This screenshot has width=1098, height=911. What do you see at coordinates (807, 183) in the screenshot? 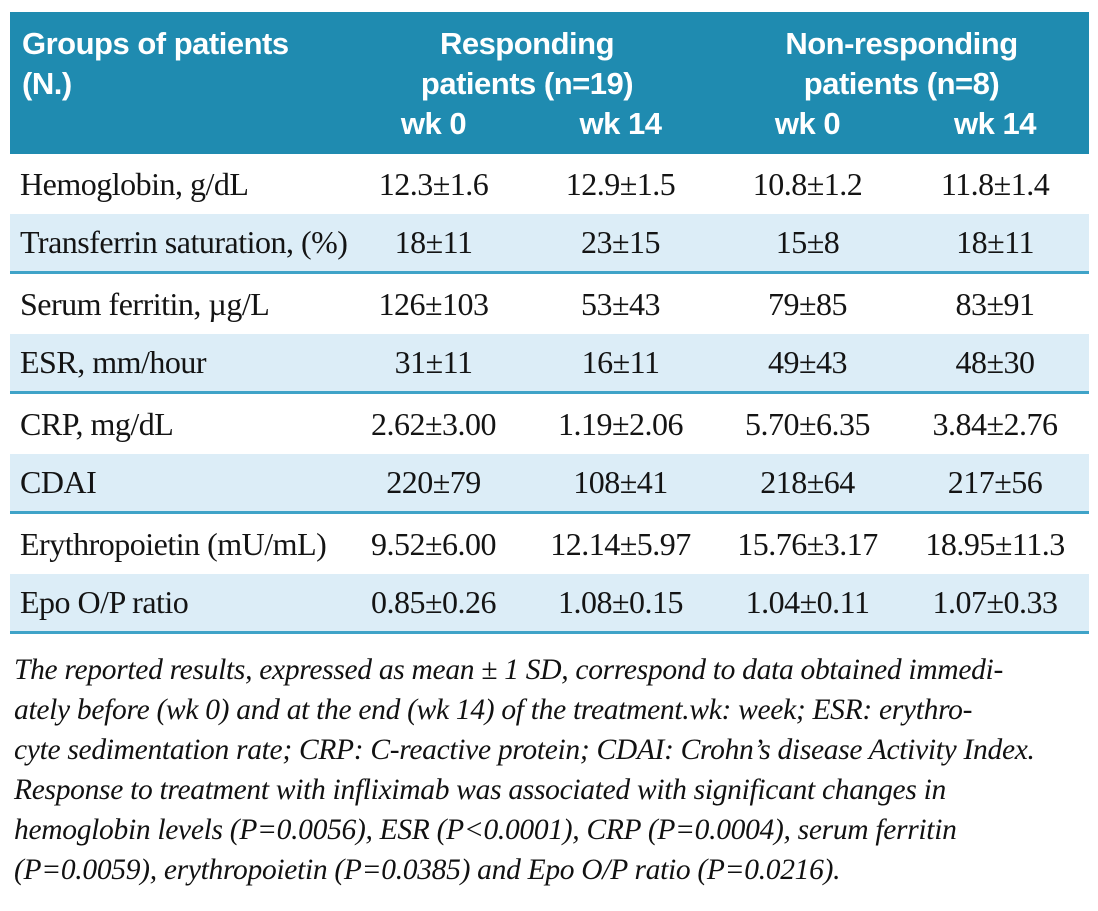
I see `cell-value: 10.8±1.2` at bounding box center [807, 183].